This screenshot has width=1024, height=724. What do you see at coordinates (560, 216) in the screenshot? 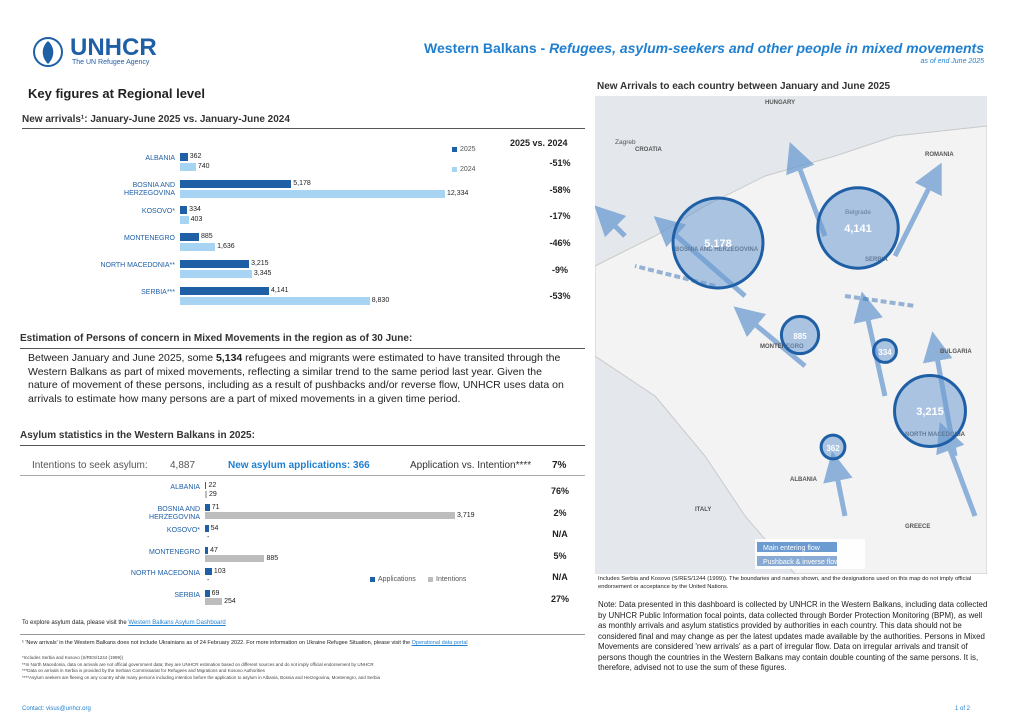
I see `comparison-value: -17%` at bounding box center [560, 216].